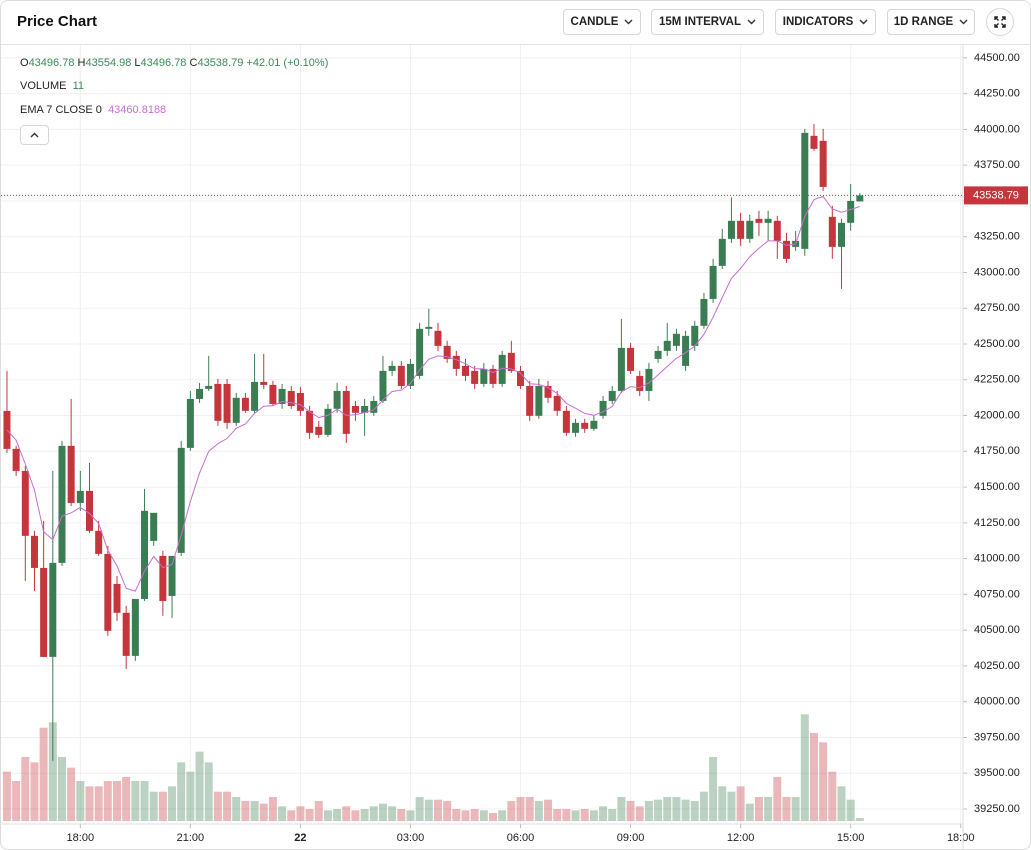 The image size is (1031, 850). What do you see at coordinates (594, 22) in the screenshot?
I see `button-label: CANDLE` at bounding box center [594, 22].